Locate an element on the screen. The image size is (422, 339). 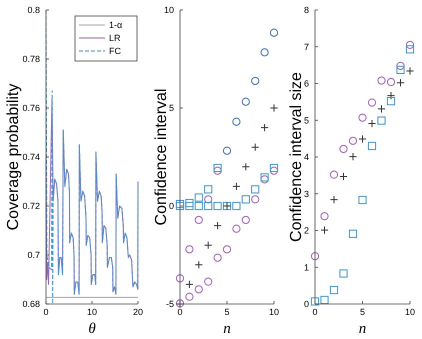
y-tick-label: 0.68 is located at coordinates (31, 304).